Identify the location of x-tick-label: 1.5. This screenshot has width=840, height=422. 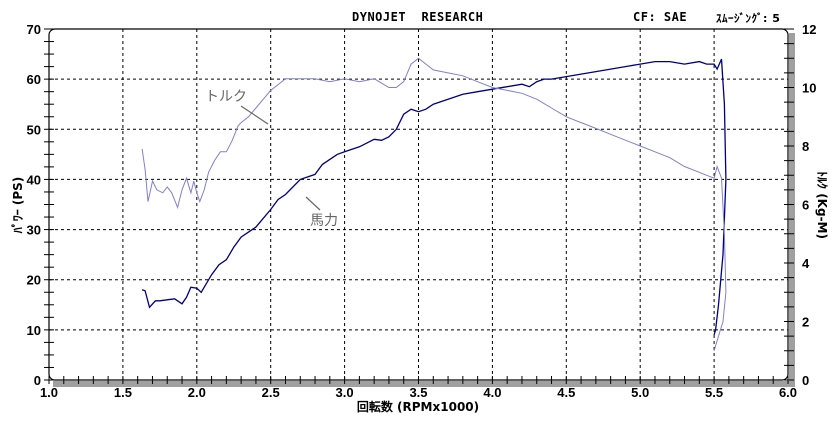
(123, 392).